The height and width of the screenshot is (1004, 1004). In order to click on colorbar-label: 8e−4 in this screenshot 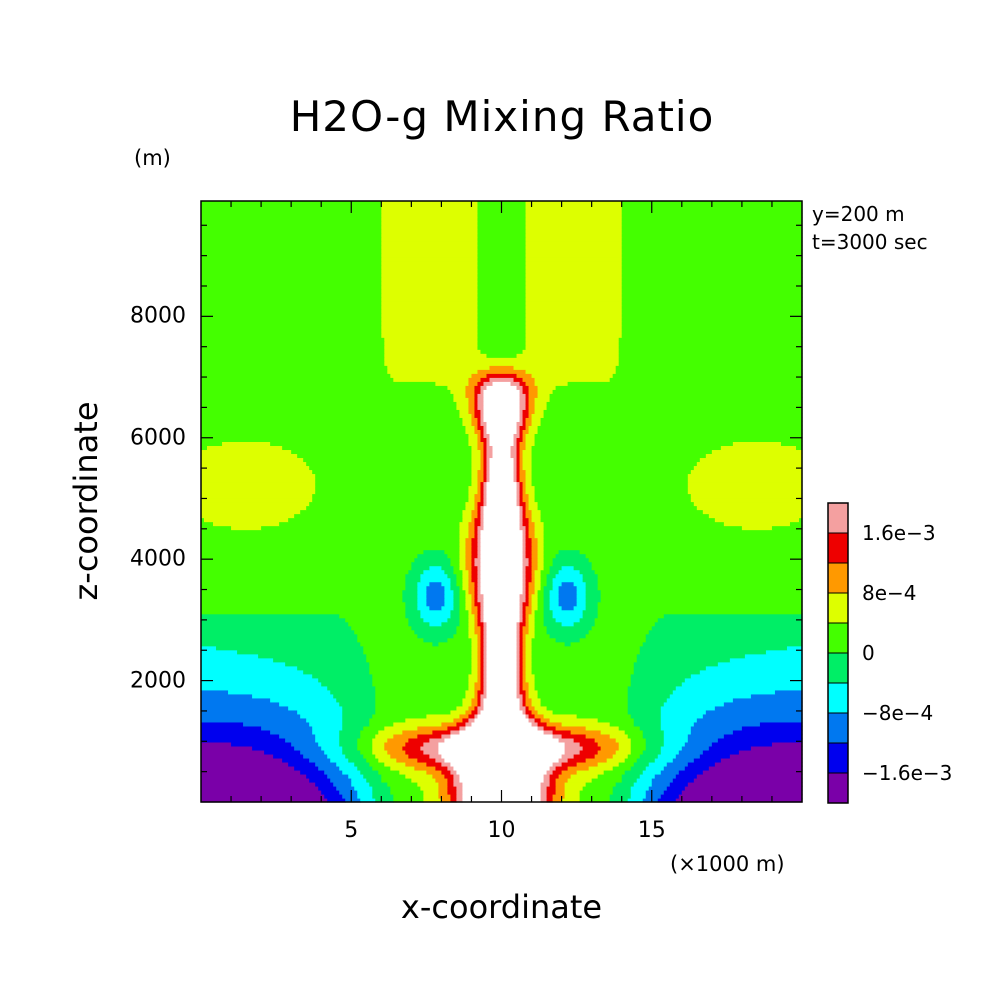, I will do `click(889, 593)`.